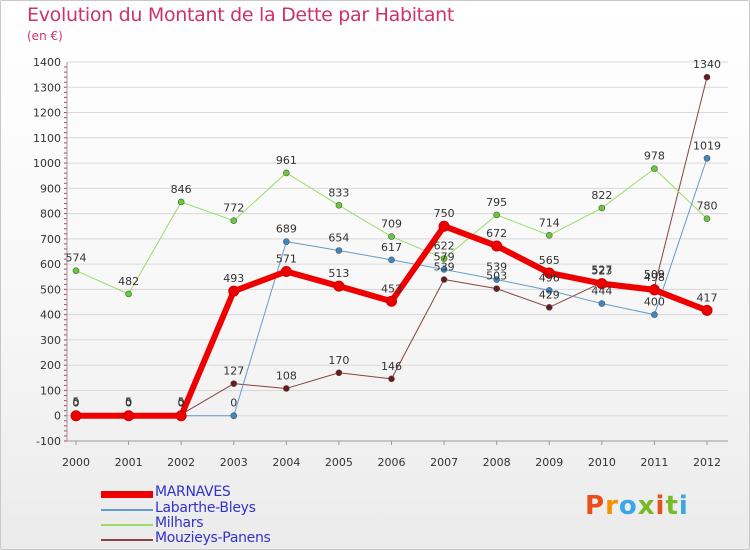 The image size is (750, 550). I want to click on data-label: 1019, so click(707, 145).